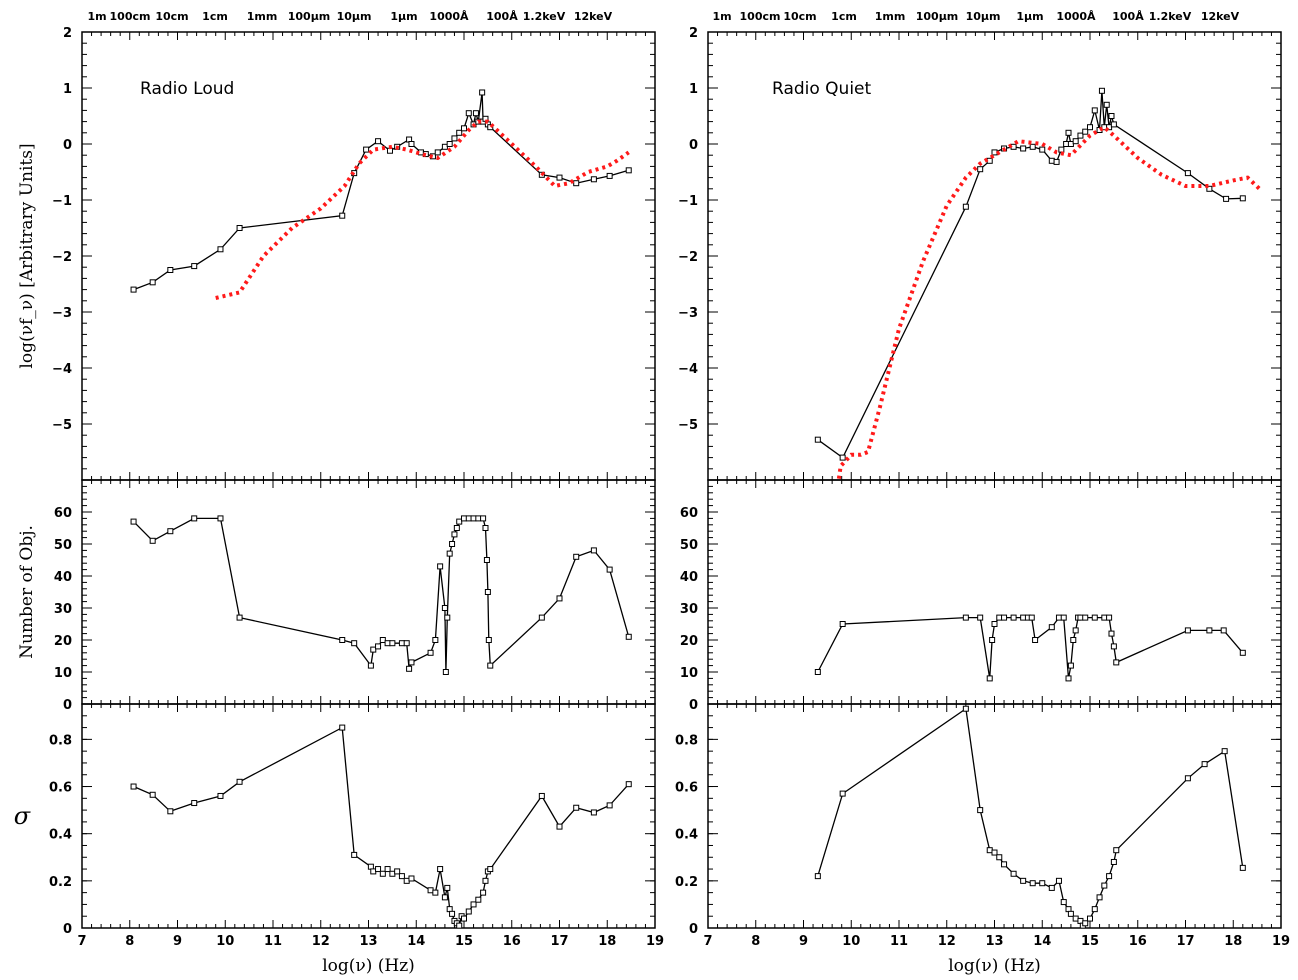 This screenshot has width=1298, height=980. Describe the element at coordinates (1042, 941) in the screenshot. I see `x-tick-label: 14` at that location.